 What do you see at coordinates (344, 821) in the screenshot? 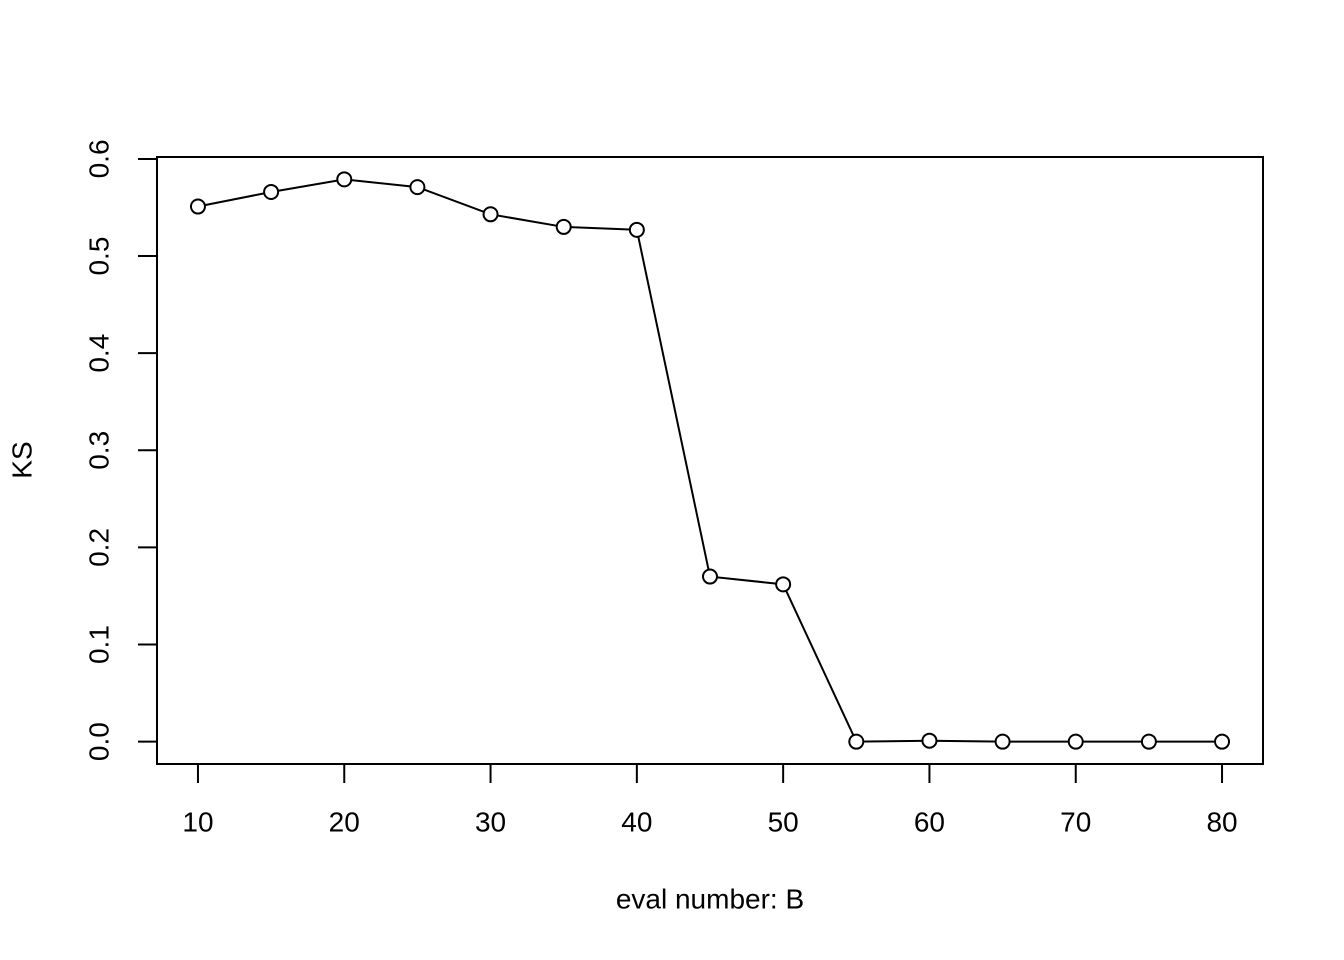
I see `x-tick-label: 20` at bounding box center [344, 821].